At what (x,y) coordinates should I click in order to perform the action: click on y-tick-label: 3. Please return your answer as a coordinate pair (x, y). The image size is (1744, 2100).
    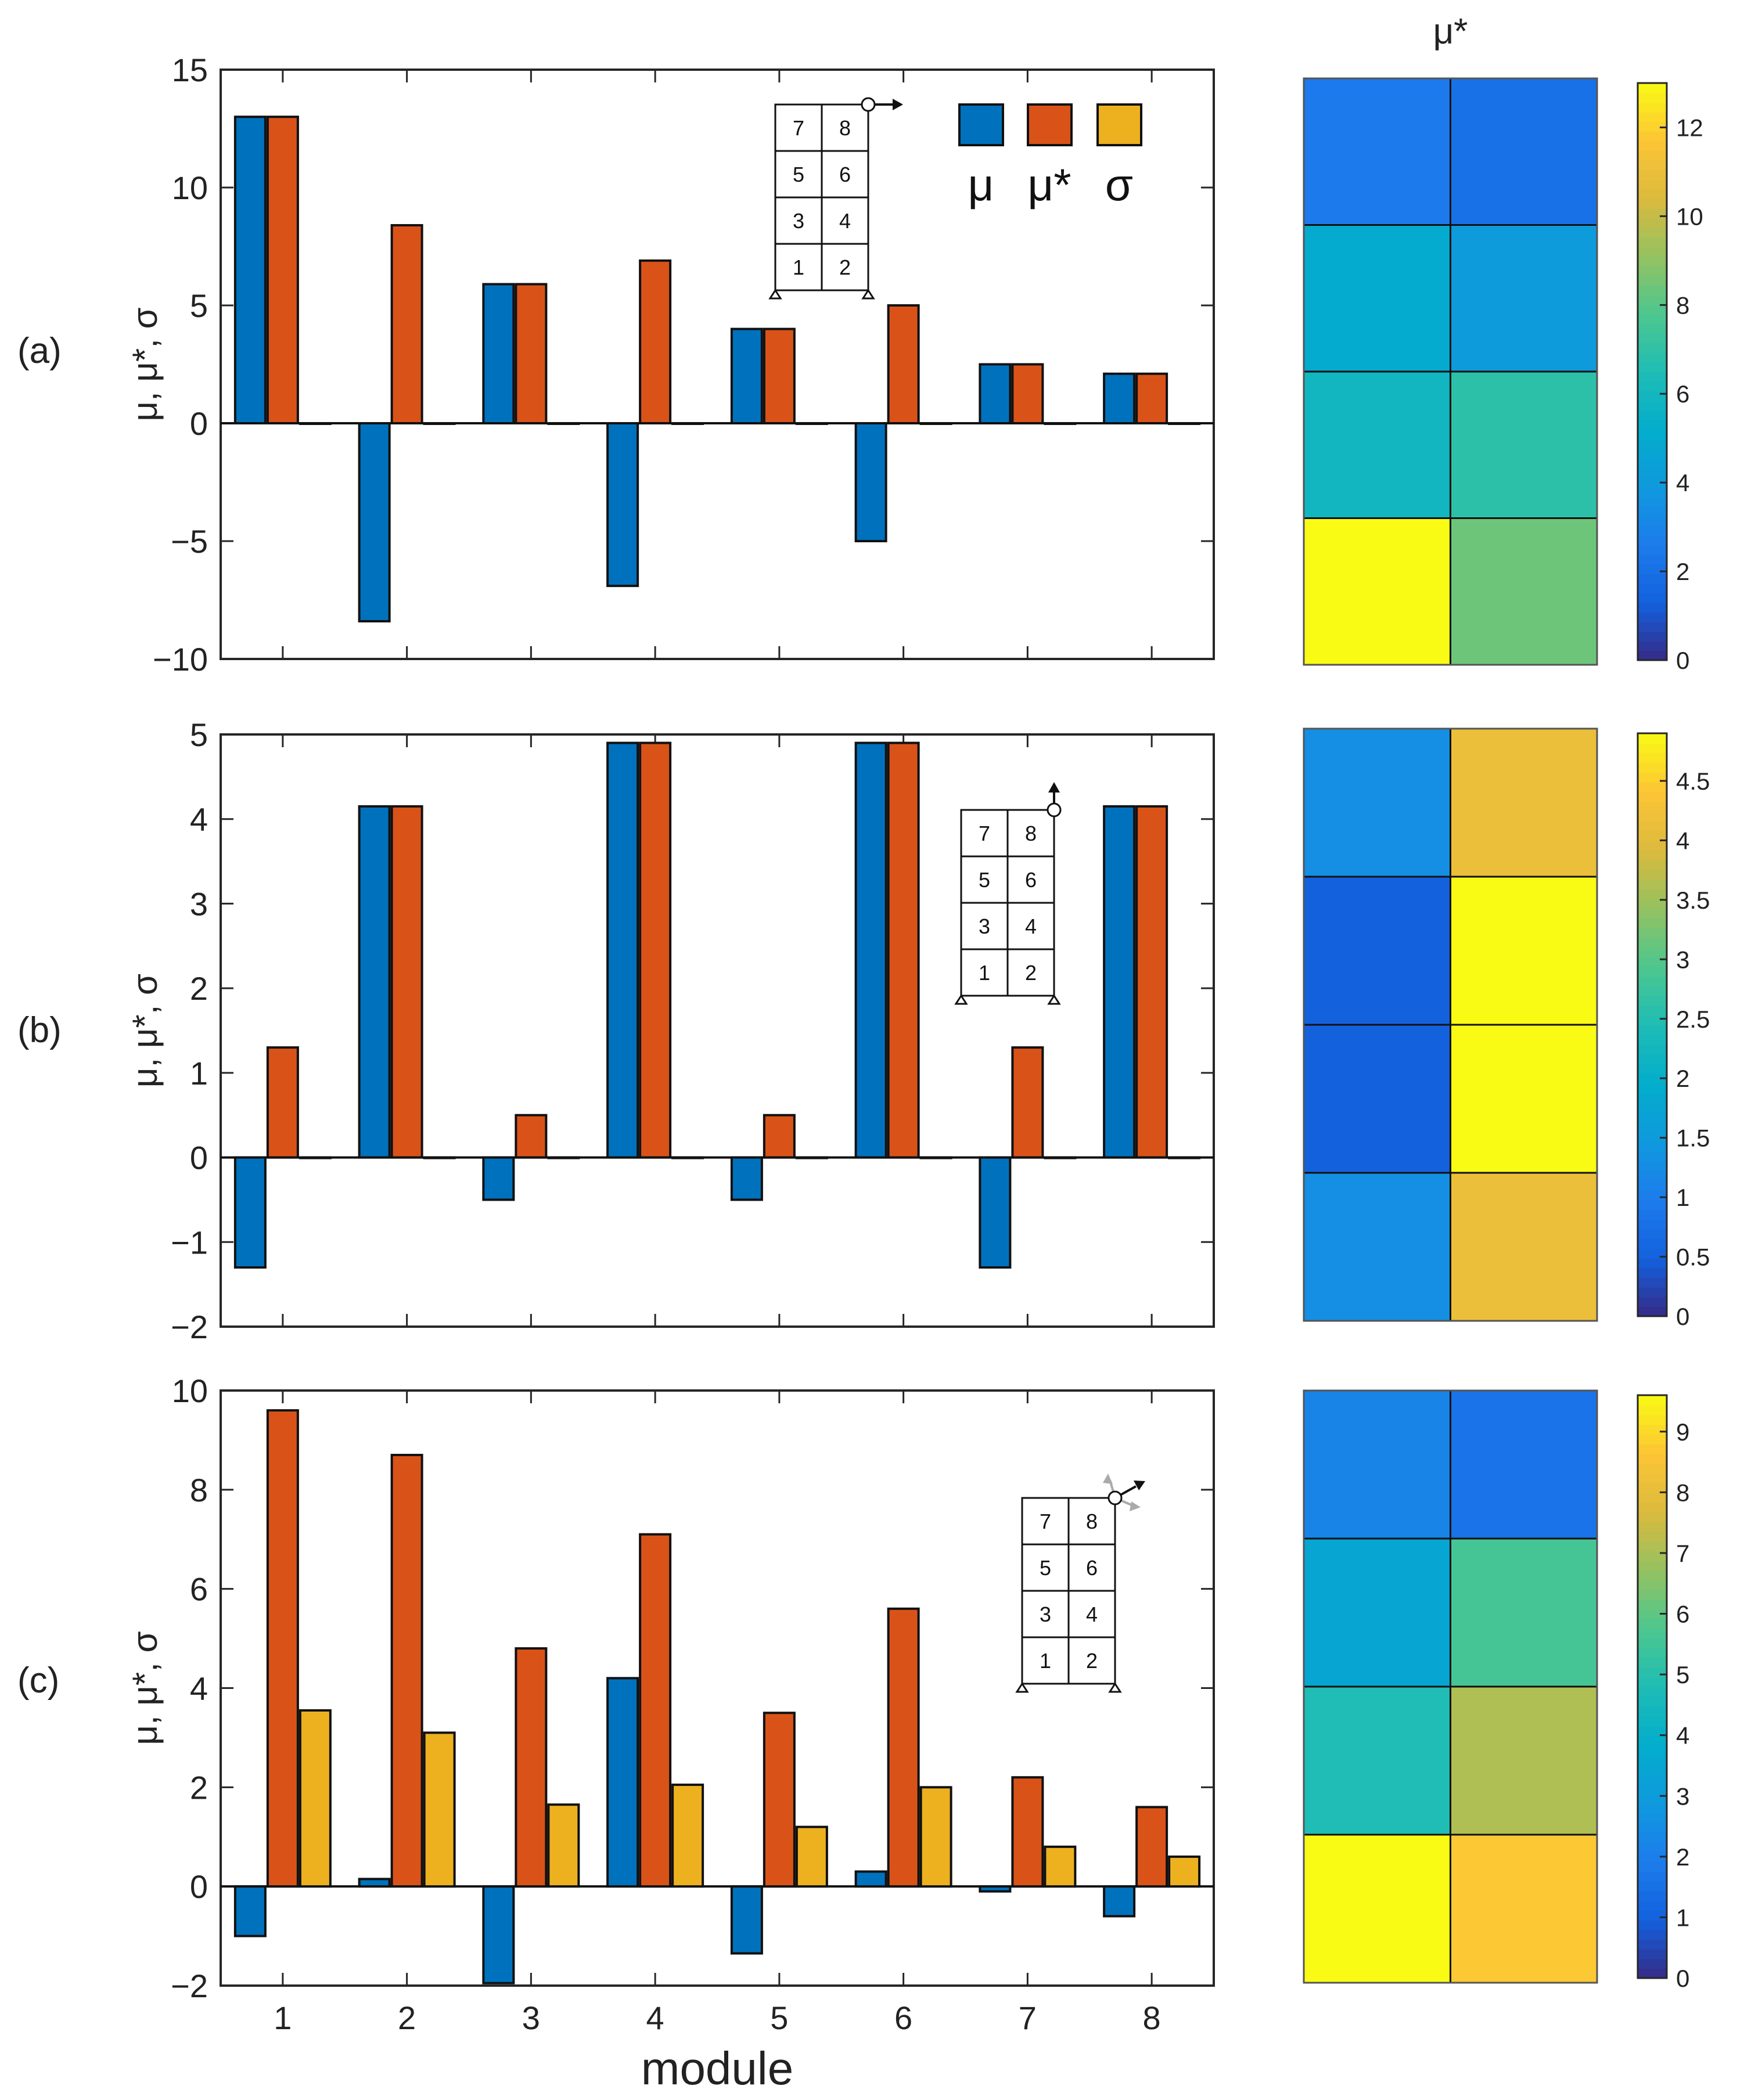
    Looking at the image, I should click on (199, 904).